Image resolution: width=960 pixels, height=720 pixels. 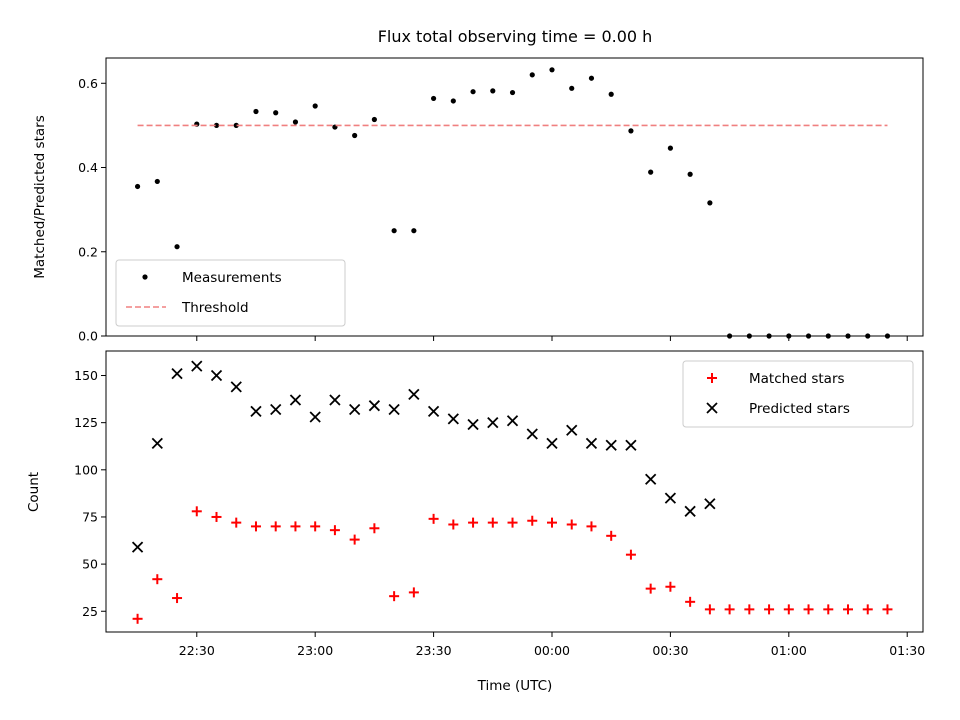 What do you see at coordinates (86, 422) in the screenshot?
I see `y-tick-label: 125` at bounding box center [86, 422].